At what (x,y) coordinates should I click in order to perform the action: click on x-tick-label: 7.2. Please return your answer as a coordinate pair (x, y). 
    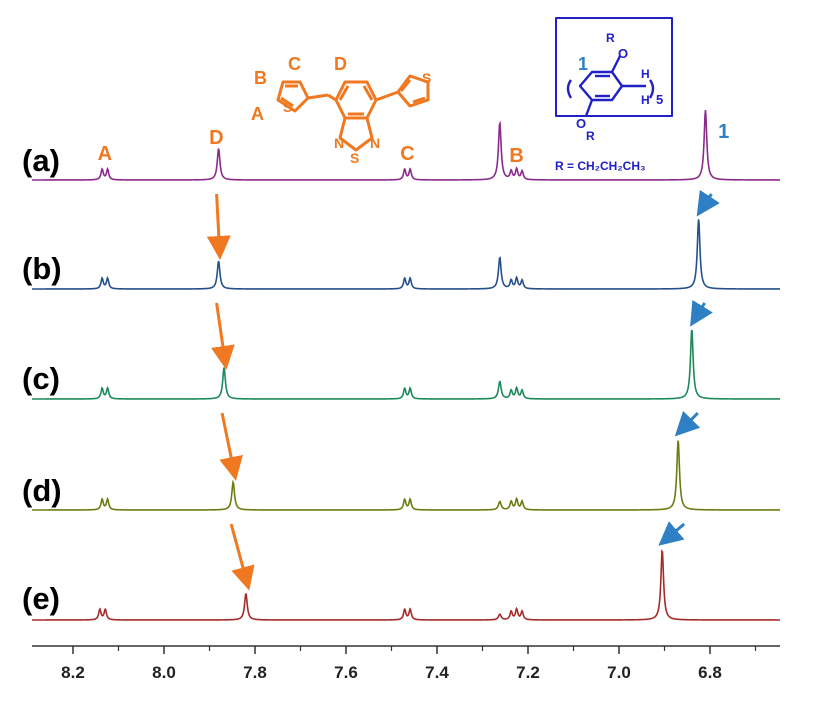
    Looking at the image, I should click on (528, 672).